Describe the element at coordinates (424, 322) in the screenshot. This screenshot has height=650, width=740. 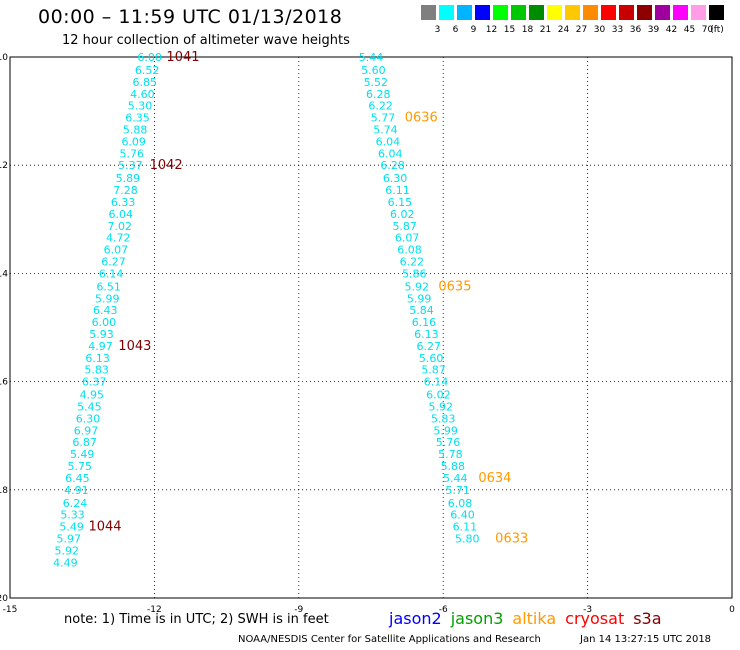
I see `data-point-label: 6.16` at that location.